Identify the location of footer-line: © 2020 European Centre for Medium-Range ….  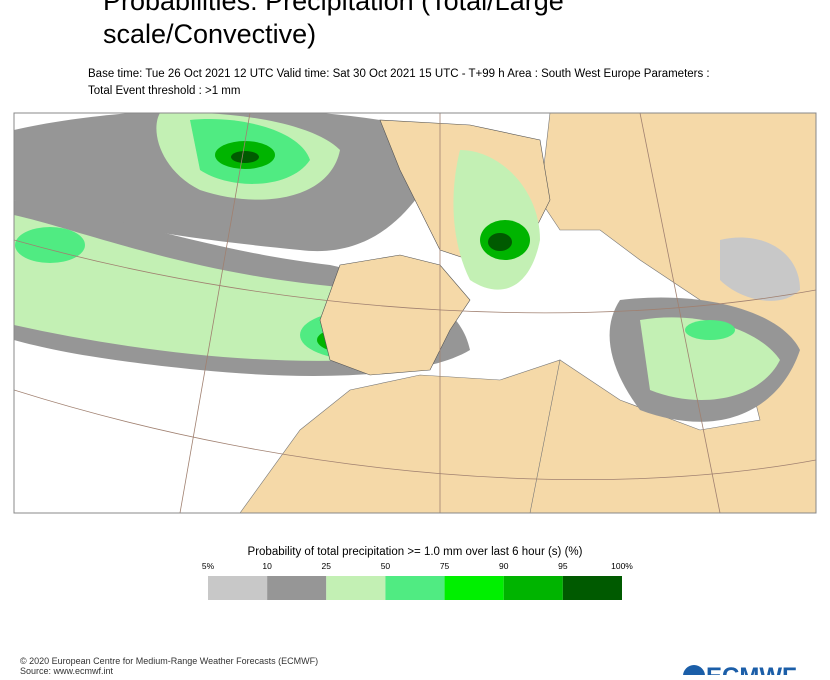
(169, 661).